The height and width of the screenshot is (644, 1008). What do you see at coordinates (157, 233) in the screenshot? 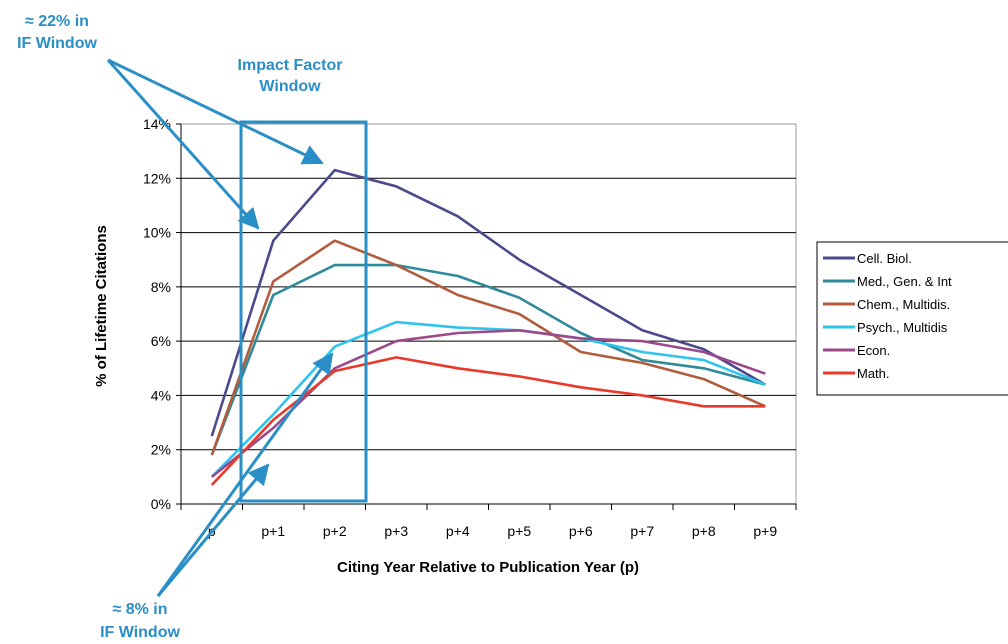
I see `y-tick-label: 10%` at bounding box center [157, 233].